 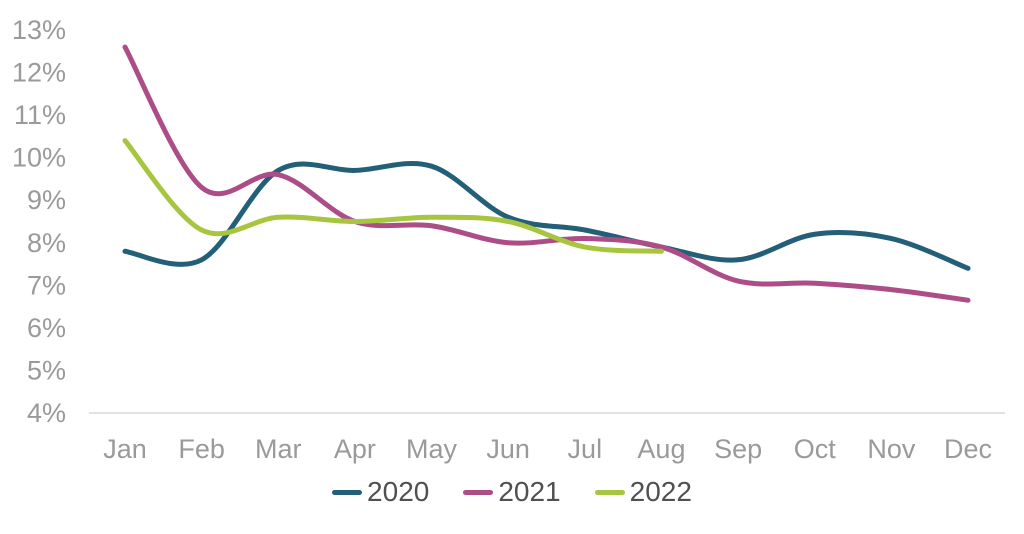 I want to click on x-axis-tick-label: May, so click(x=432, y=449).